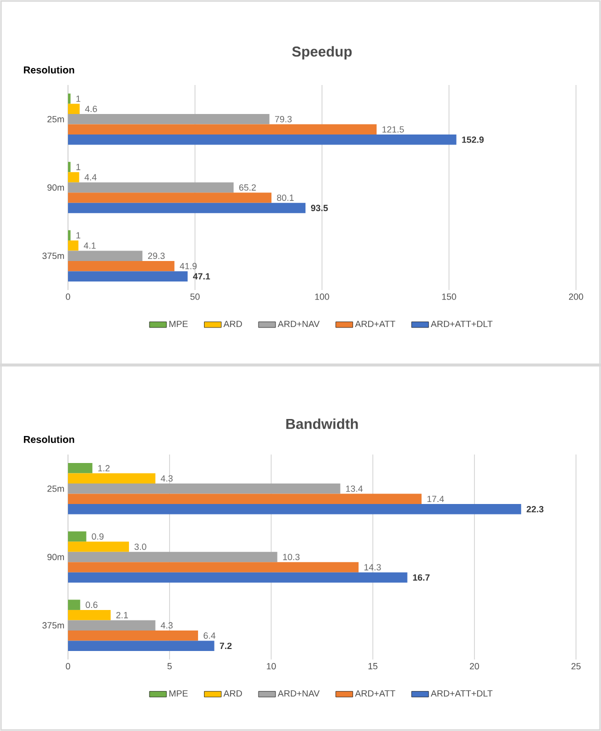  Describe the element at coordinates (90, 177) in the screenshot. I see `data-label: 4.4` at that location.